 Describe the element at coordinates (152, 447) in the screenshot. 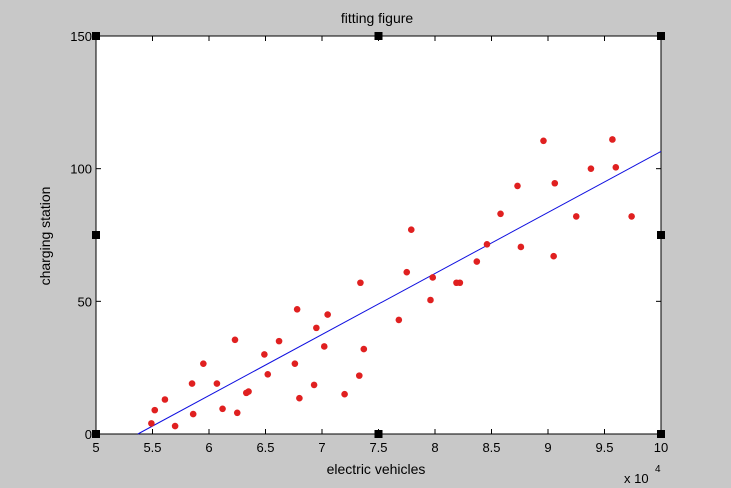

I see `x-tick-label: 5.5` at that location.